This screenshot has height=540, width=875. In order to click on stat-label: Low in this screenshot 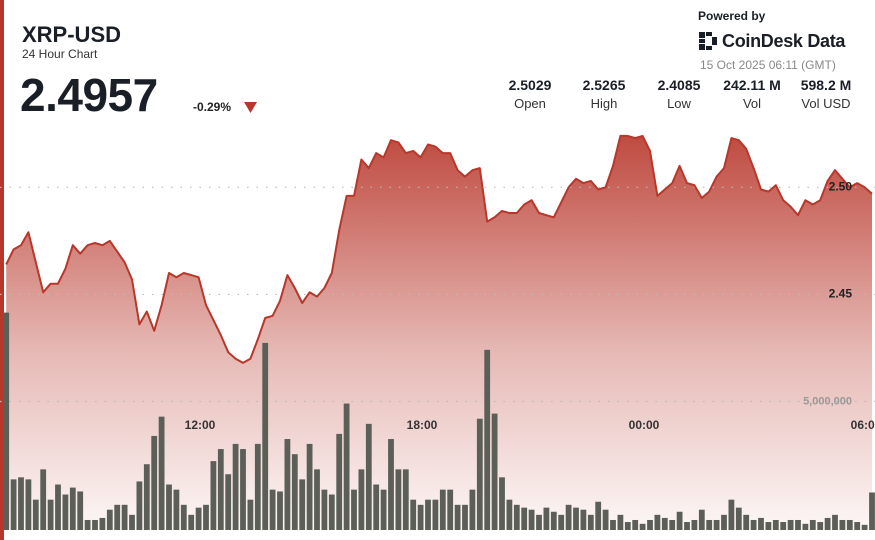, I will do `click(679, 103)`.